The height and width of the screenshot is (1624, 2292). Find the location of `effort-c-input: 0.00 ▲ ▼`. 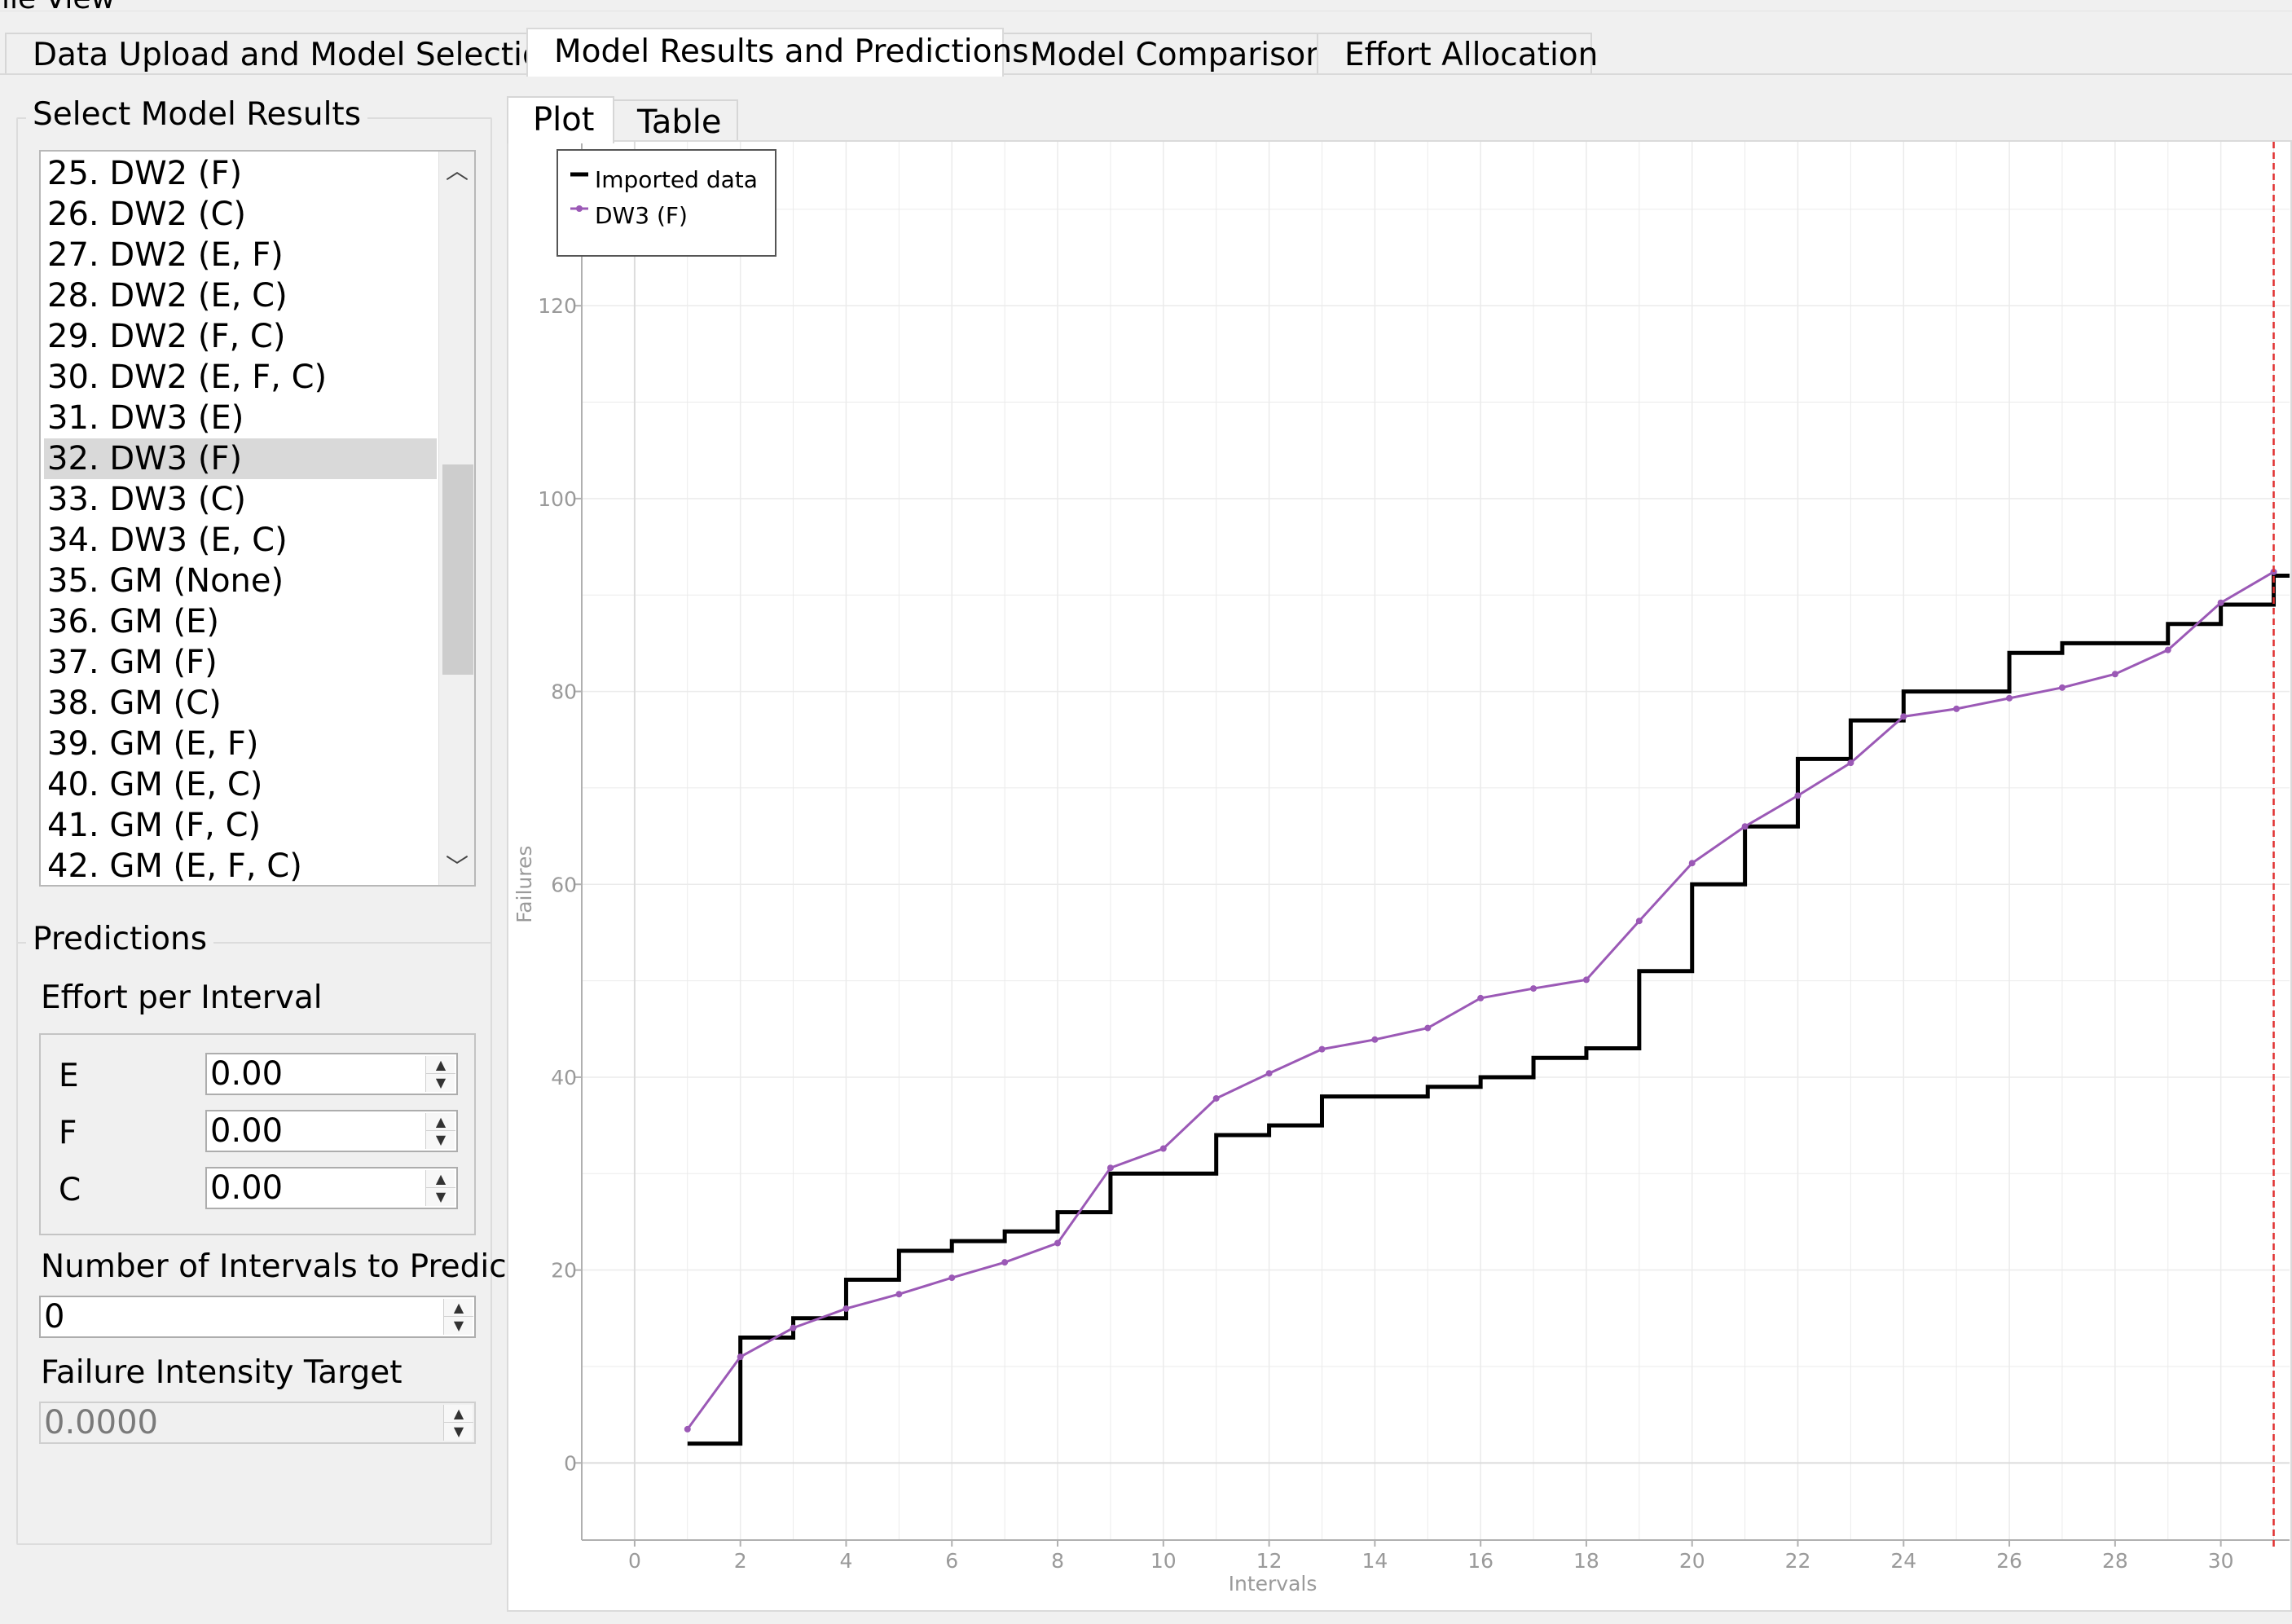

effort-c-input: 0.00 ▲ ▼ is located at coordinates (331, 1188).